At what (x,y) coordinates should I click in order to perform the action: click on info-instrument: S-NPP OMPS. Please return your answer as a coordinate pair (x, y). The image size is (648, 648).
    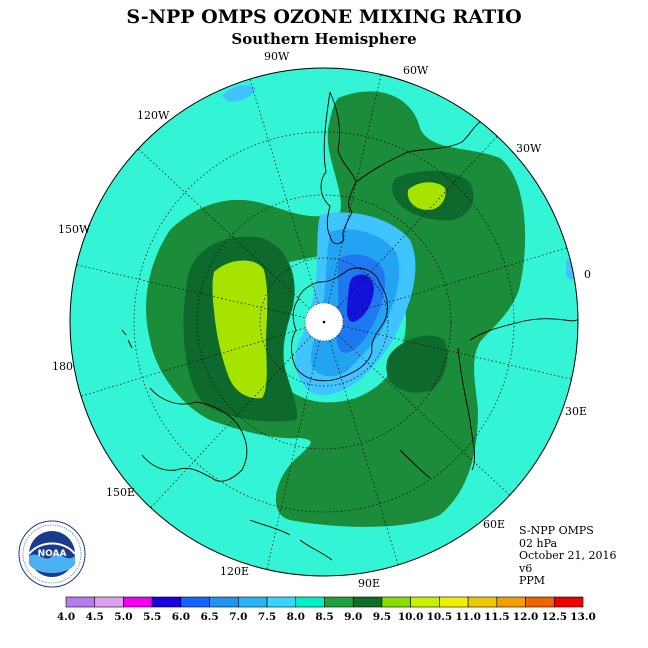
    Looking at the image, I should click on (556, 530).